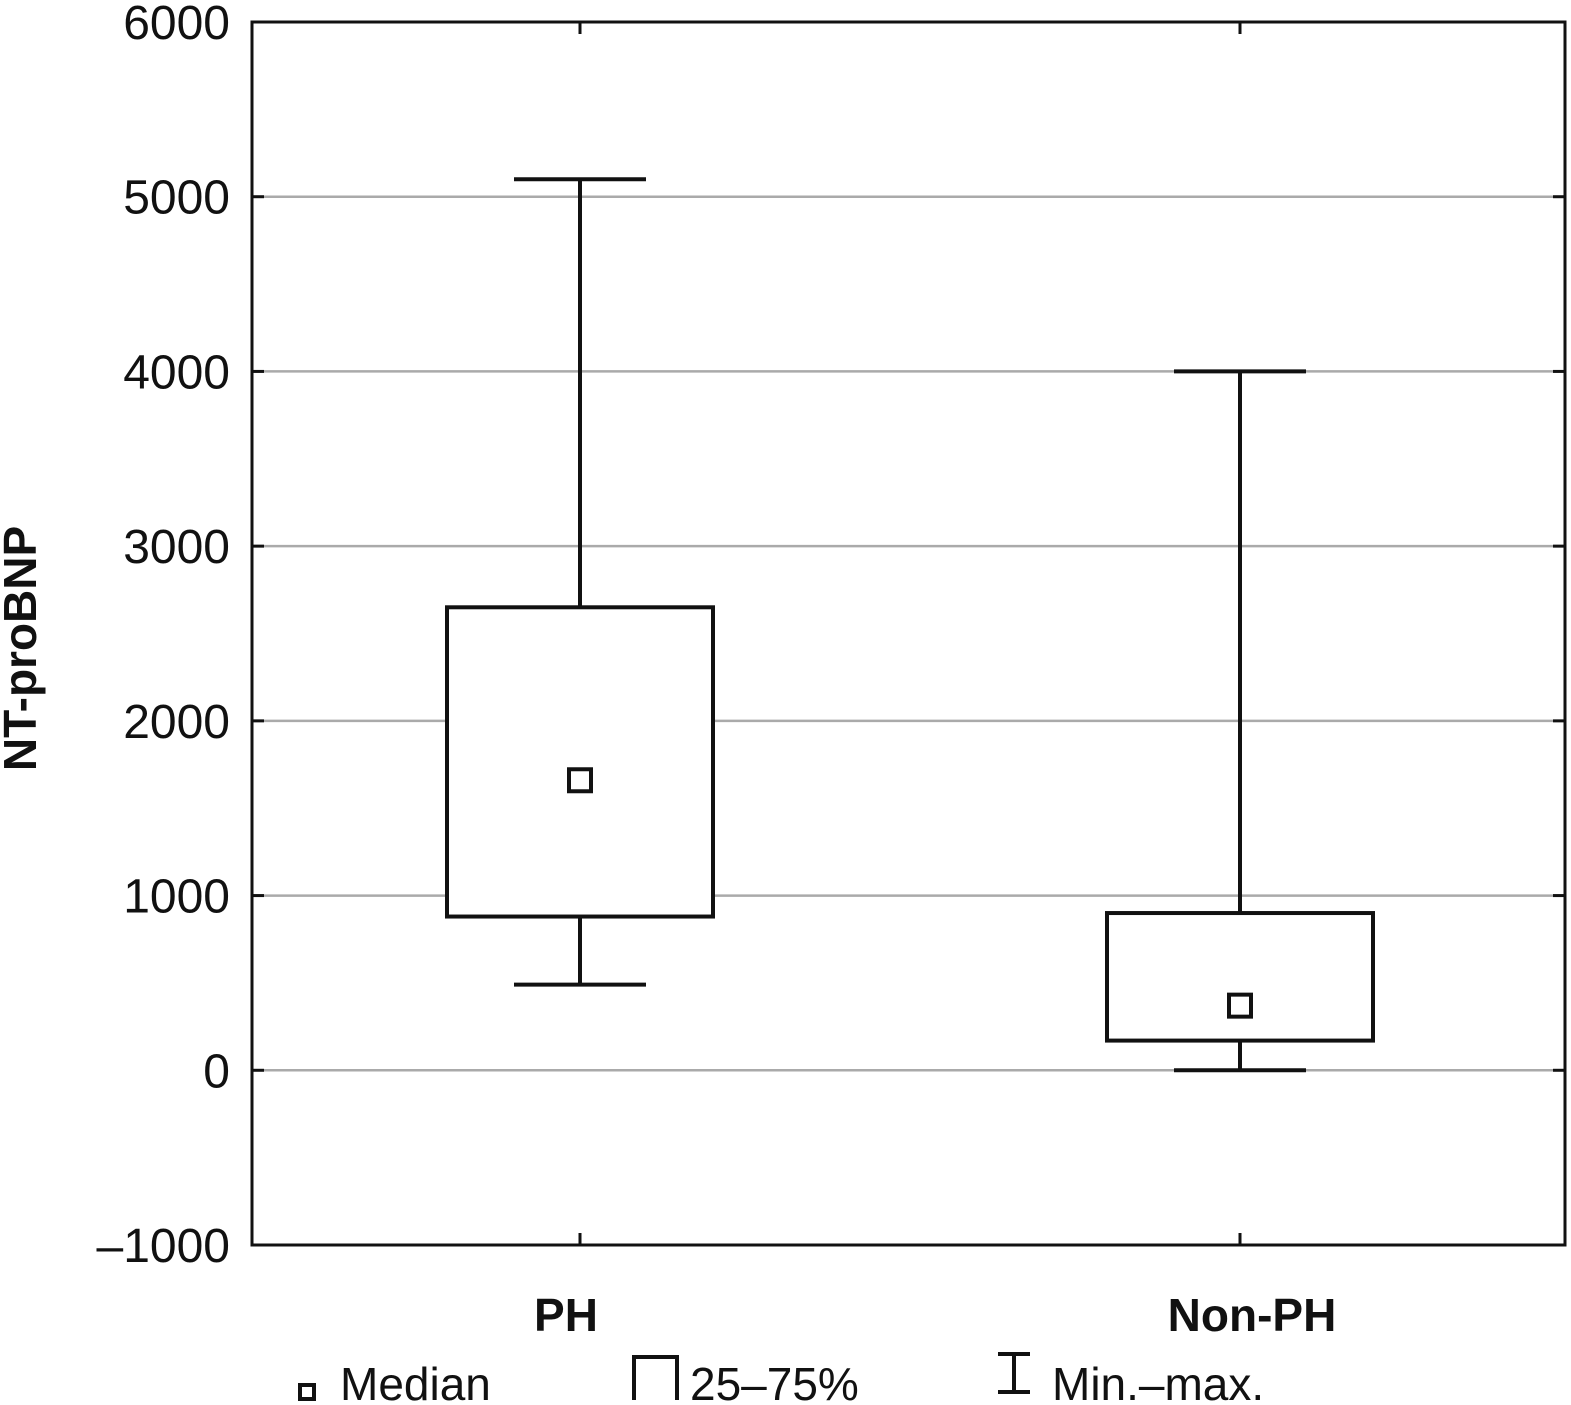 The height and width of the screenshot is (1405, 1571). I want to click on legend: Median 25–75% Min.–max., so click(781, 1378).